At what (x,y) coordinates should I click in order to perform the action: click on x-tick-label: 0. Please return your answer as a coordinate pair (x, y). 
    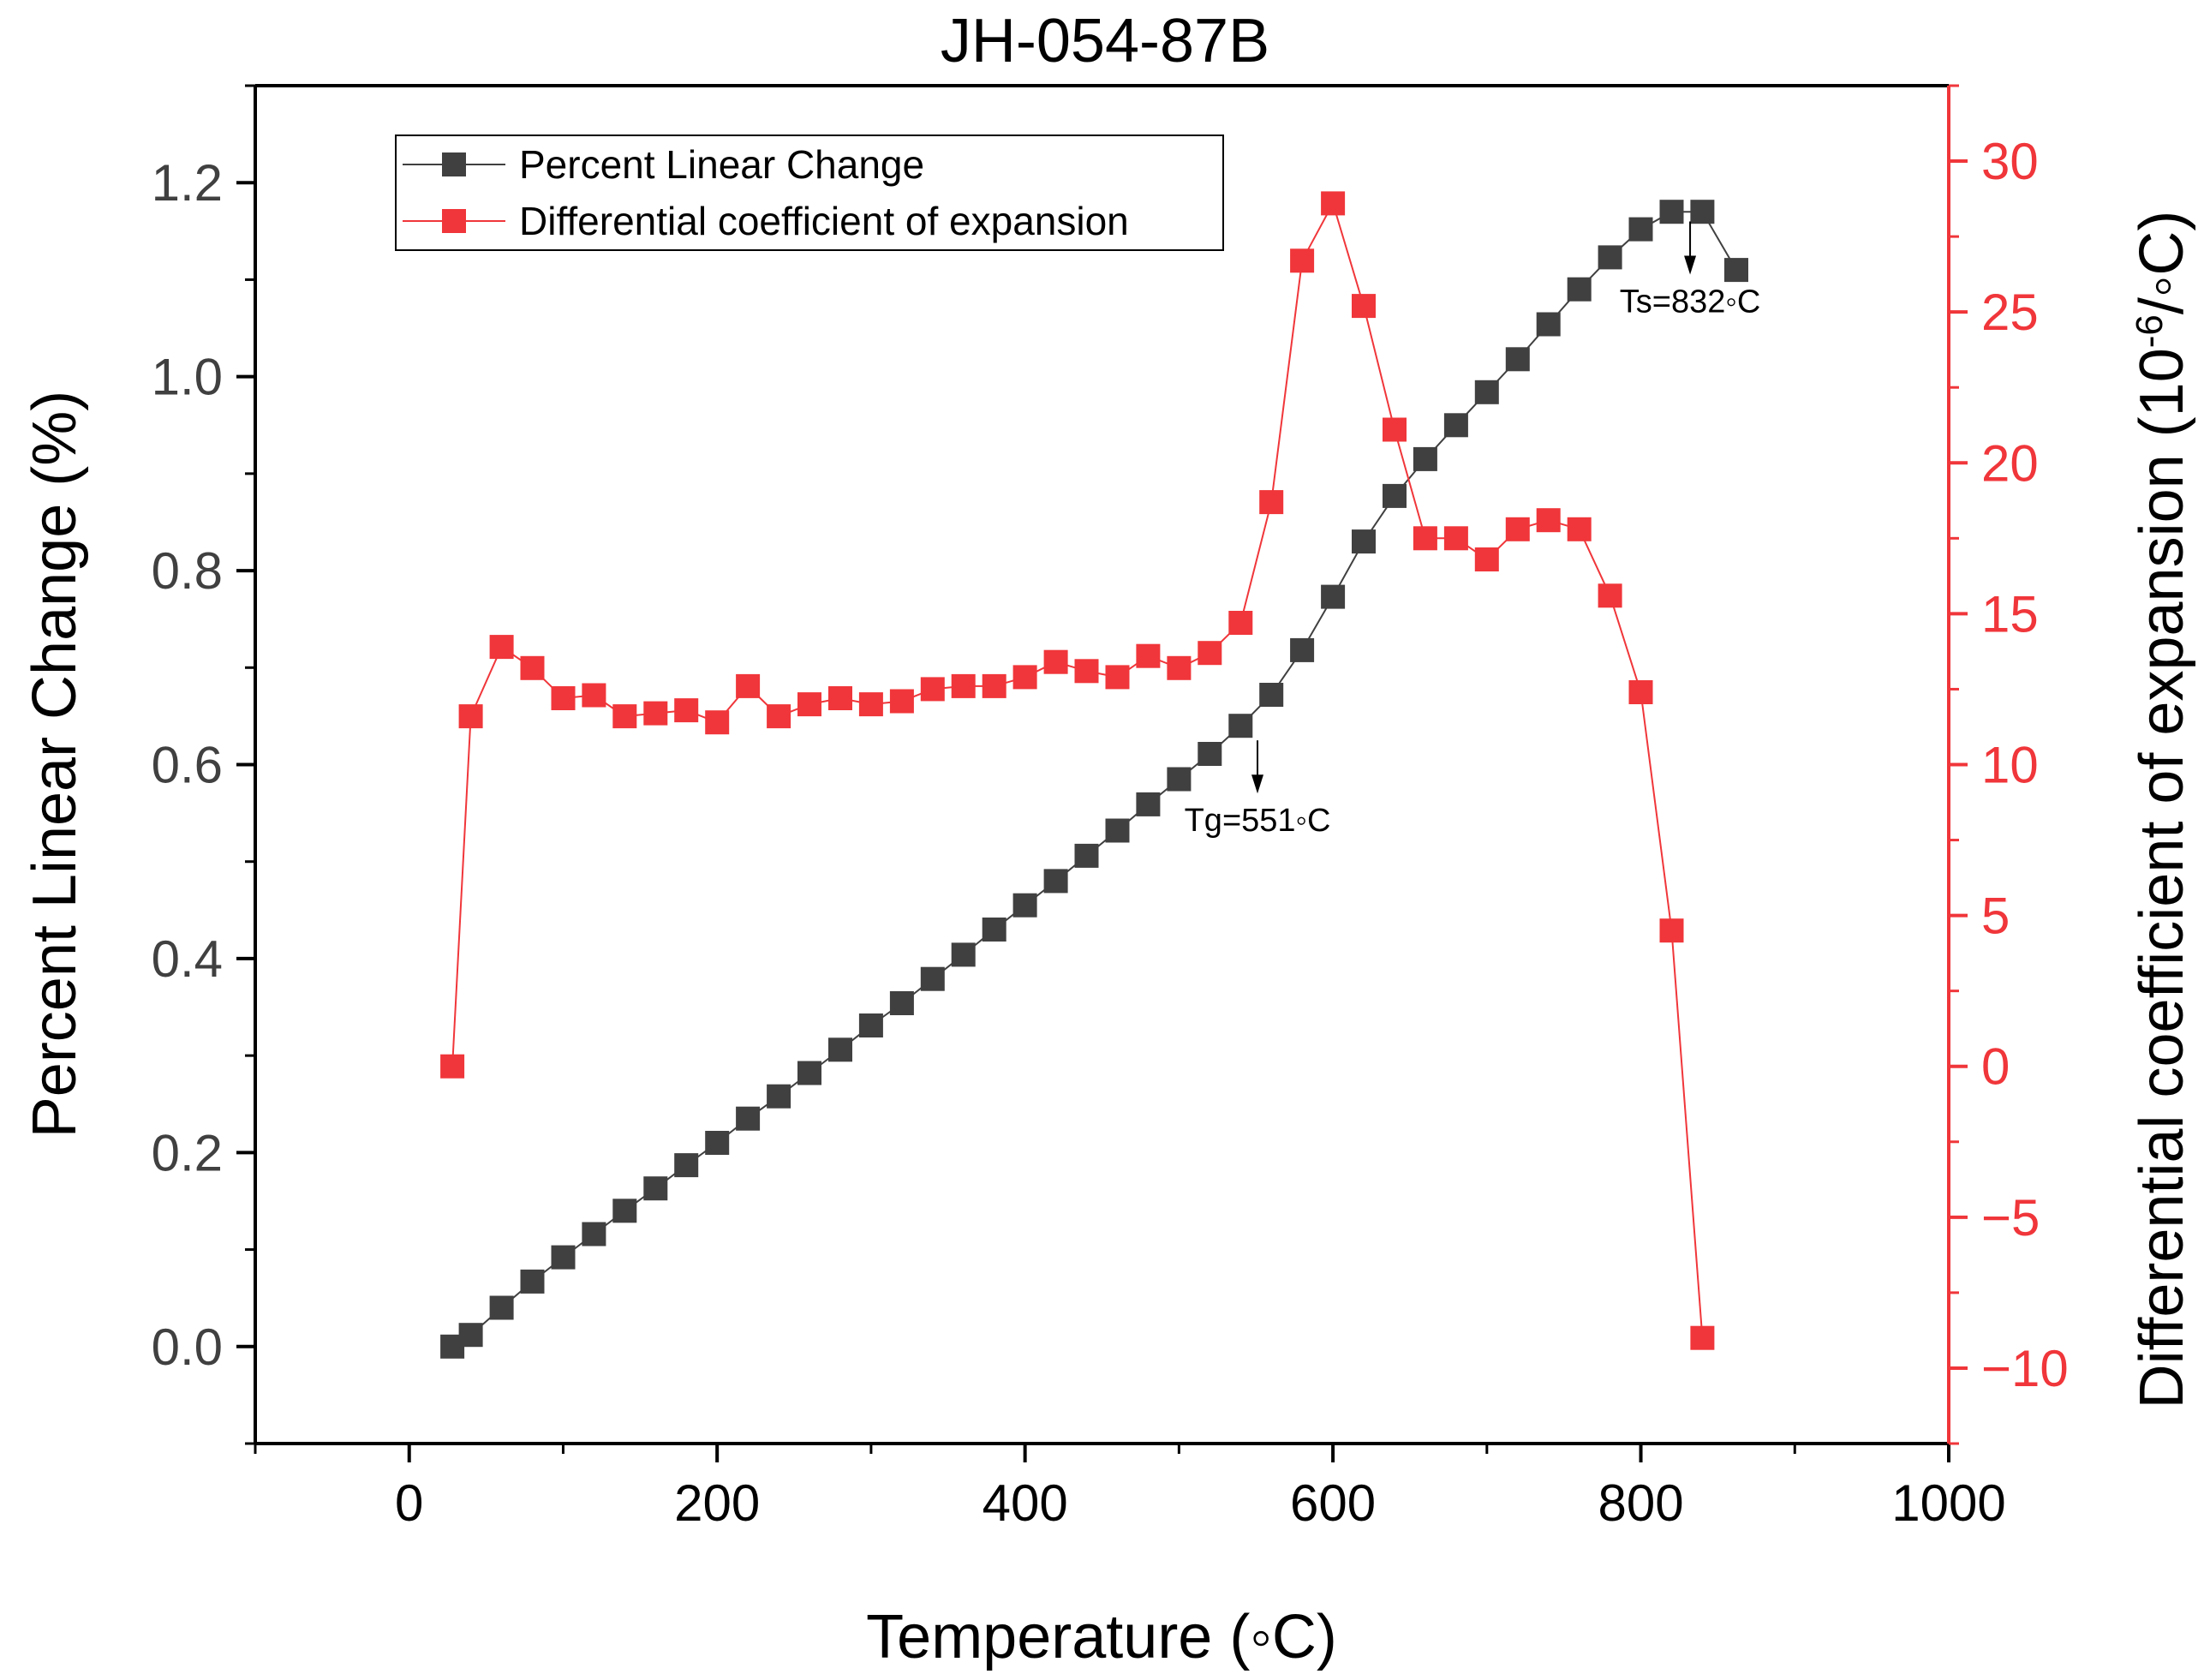
    Looking at the image, I should click on (409, 1503).